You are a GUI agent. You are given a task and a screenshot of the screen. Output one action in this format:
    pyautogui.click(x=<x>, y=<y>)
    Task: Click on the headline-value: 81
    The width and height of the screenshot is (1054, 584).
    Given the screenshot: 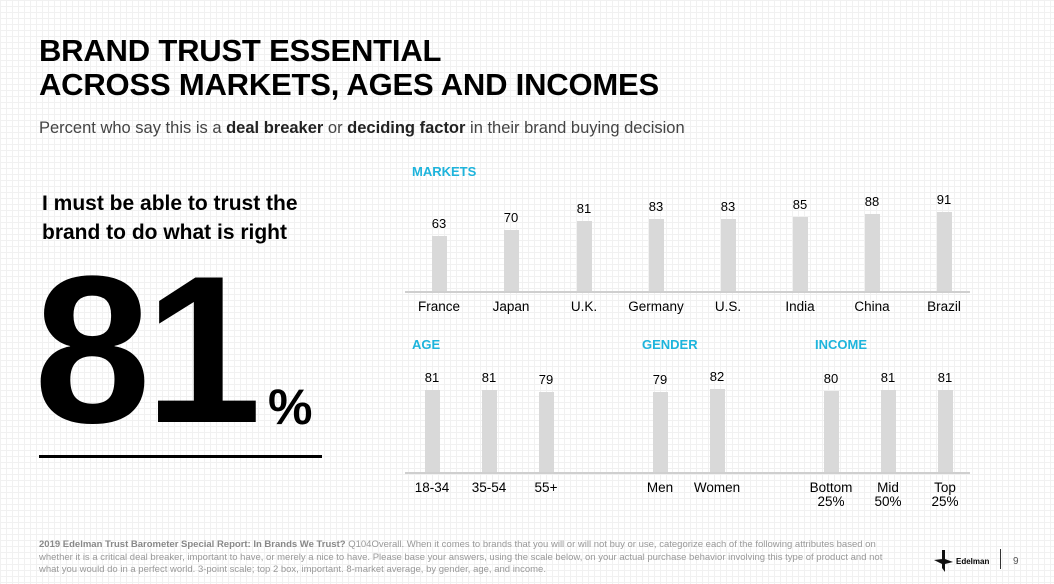 What is the action you would take?
    pyautogui.click(x=148, y=349)
    